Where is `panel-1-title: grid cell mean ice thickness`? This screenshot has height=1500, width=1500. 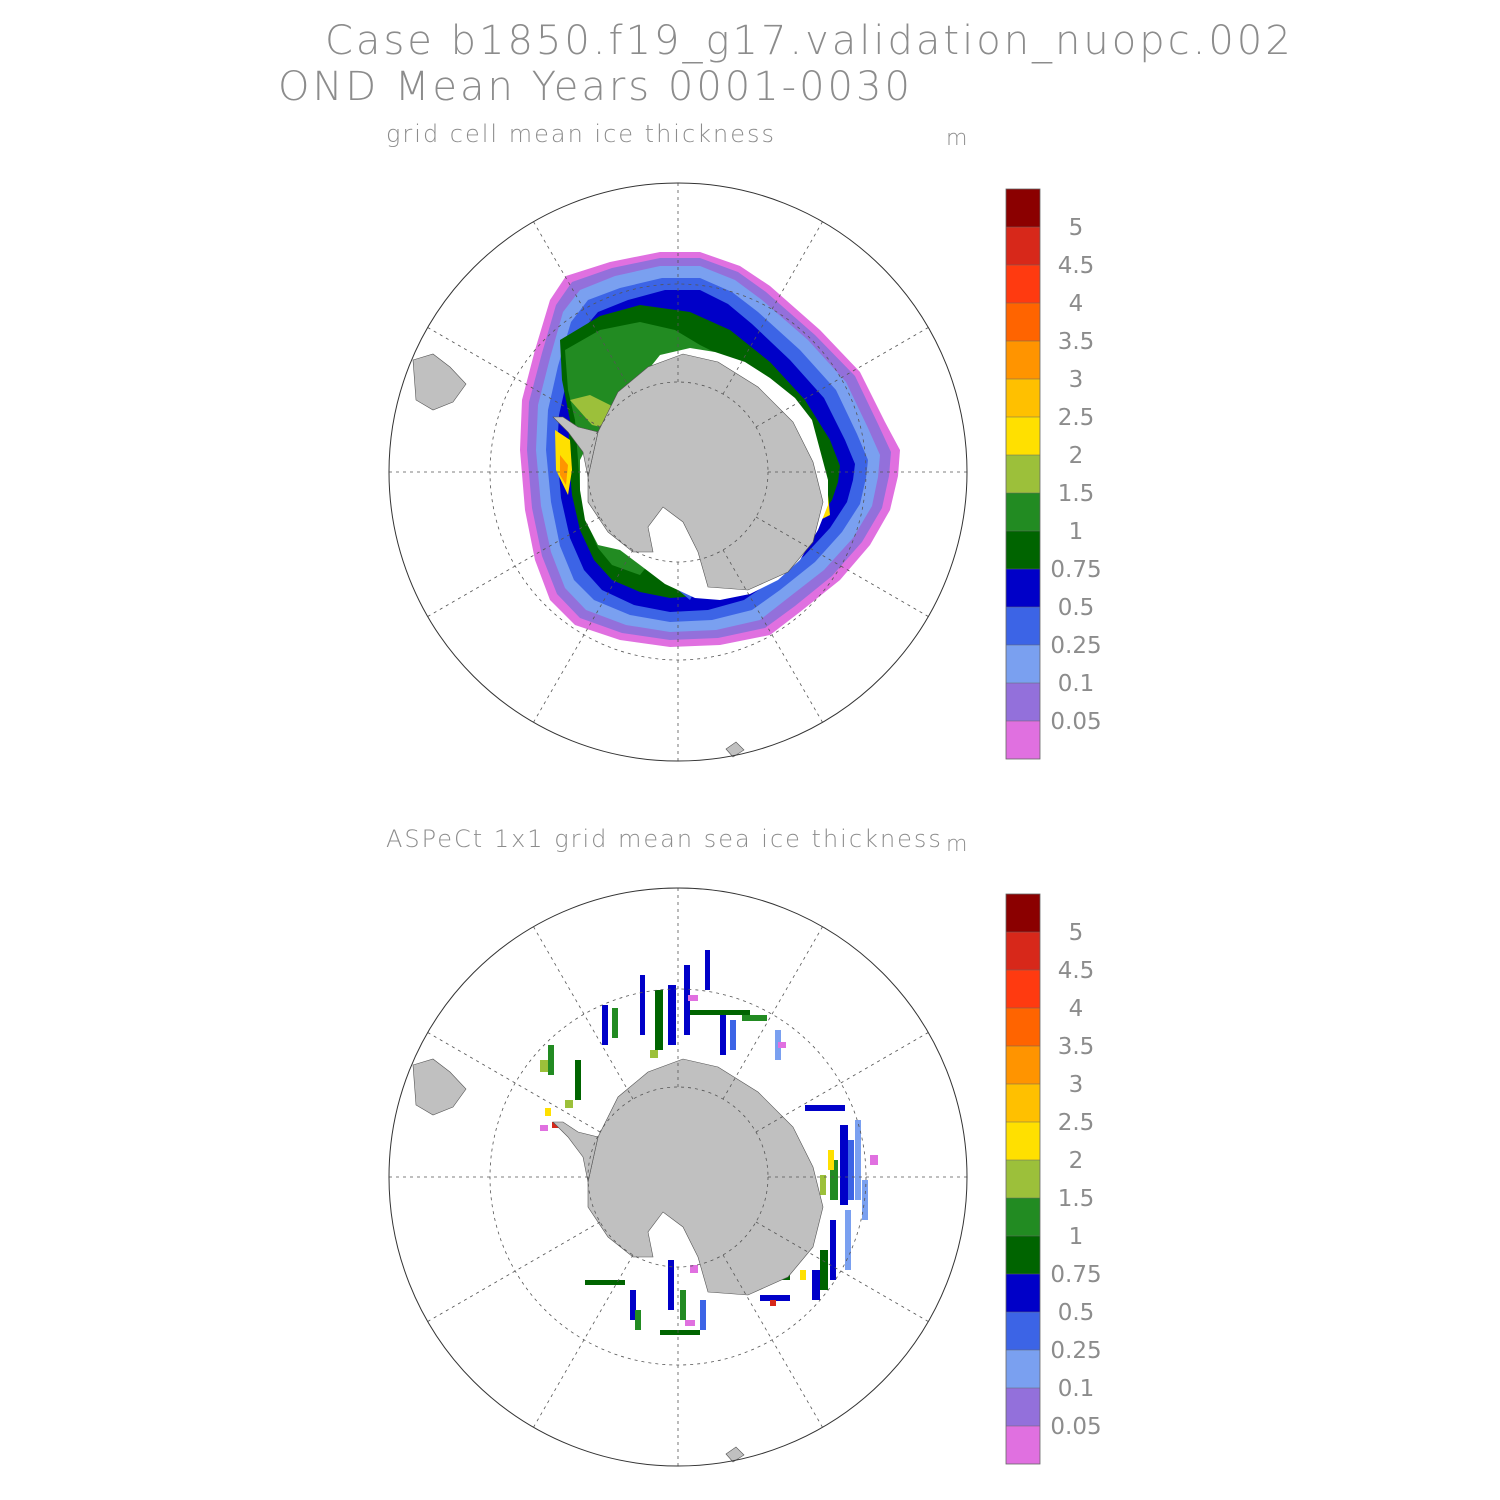 panel-1-title: grid cell mean ice thickness is located at coordinates (581, 134).